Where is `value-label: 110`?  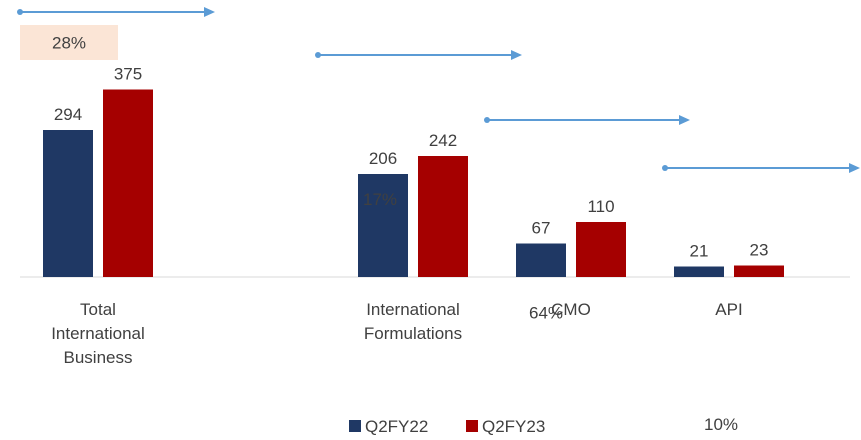 value-label: 110 is located at coordinates (600, 206).